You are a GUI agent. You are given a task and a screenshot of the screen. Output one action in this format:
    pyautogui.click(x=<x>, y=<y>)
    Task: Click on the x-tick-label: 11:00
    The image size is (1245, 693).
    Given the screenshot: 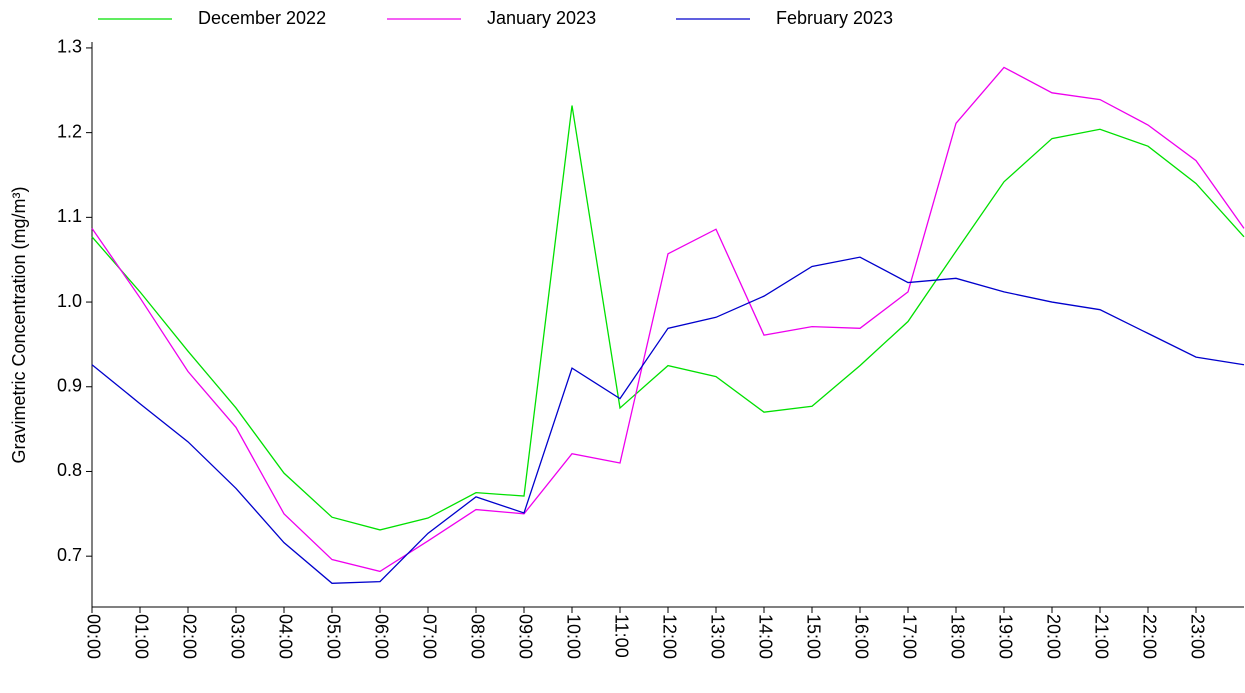 What is the action you would take?
    pyautogui.click(x=621, y=636)
    